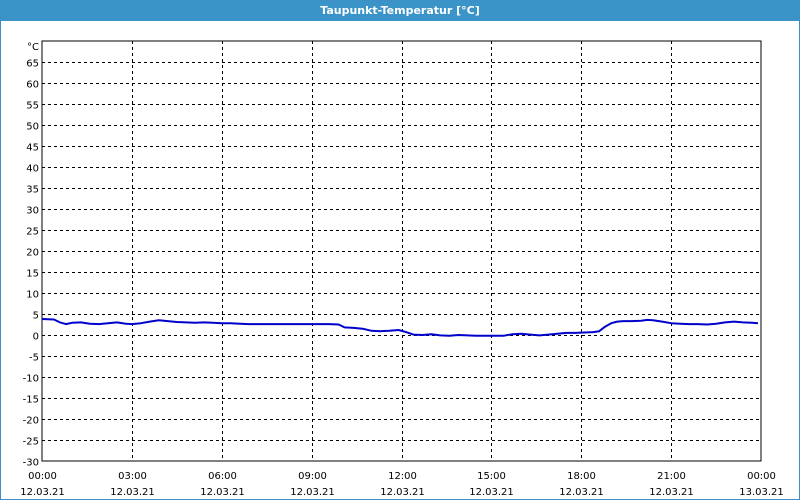 This screenshot has width=800, height=501. What do you see at coordinates (34, 358) in the screenshot?
I see `y-tick-label: -5` at bounding box center [34, 358].